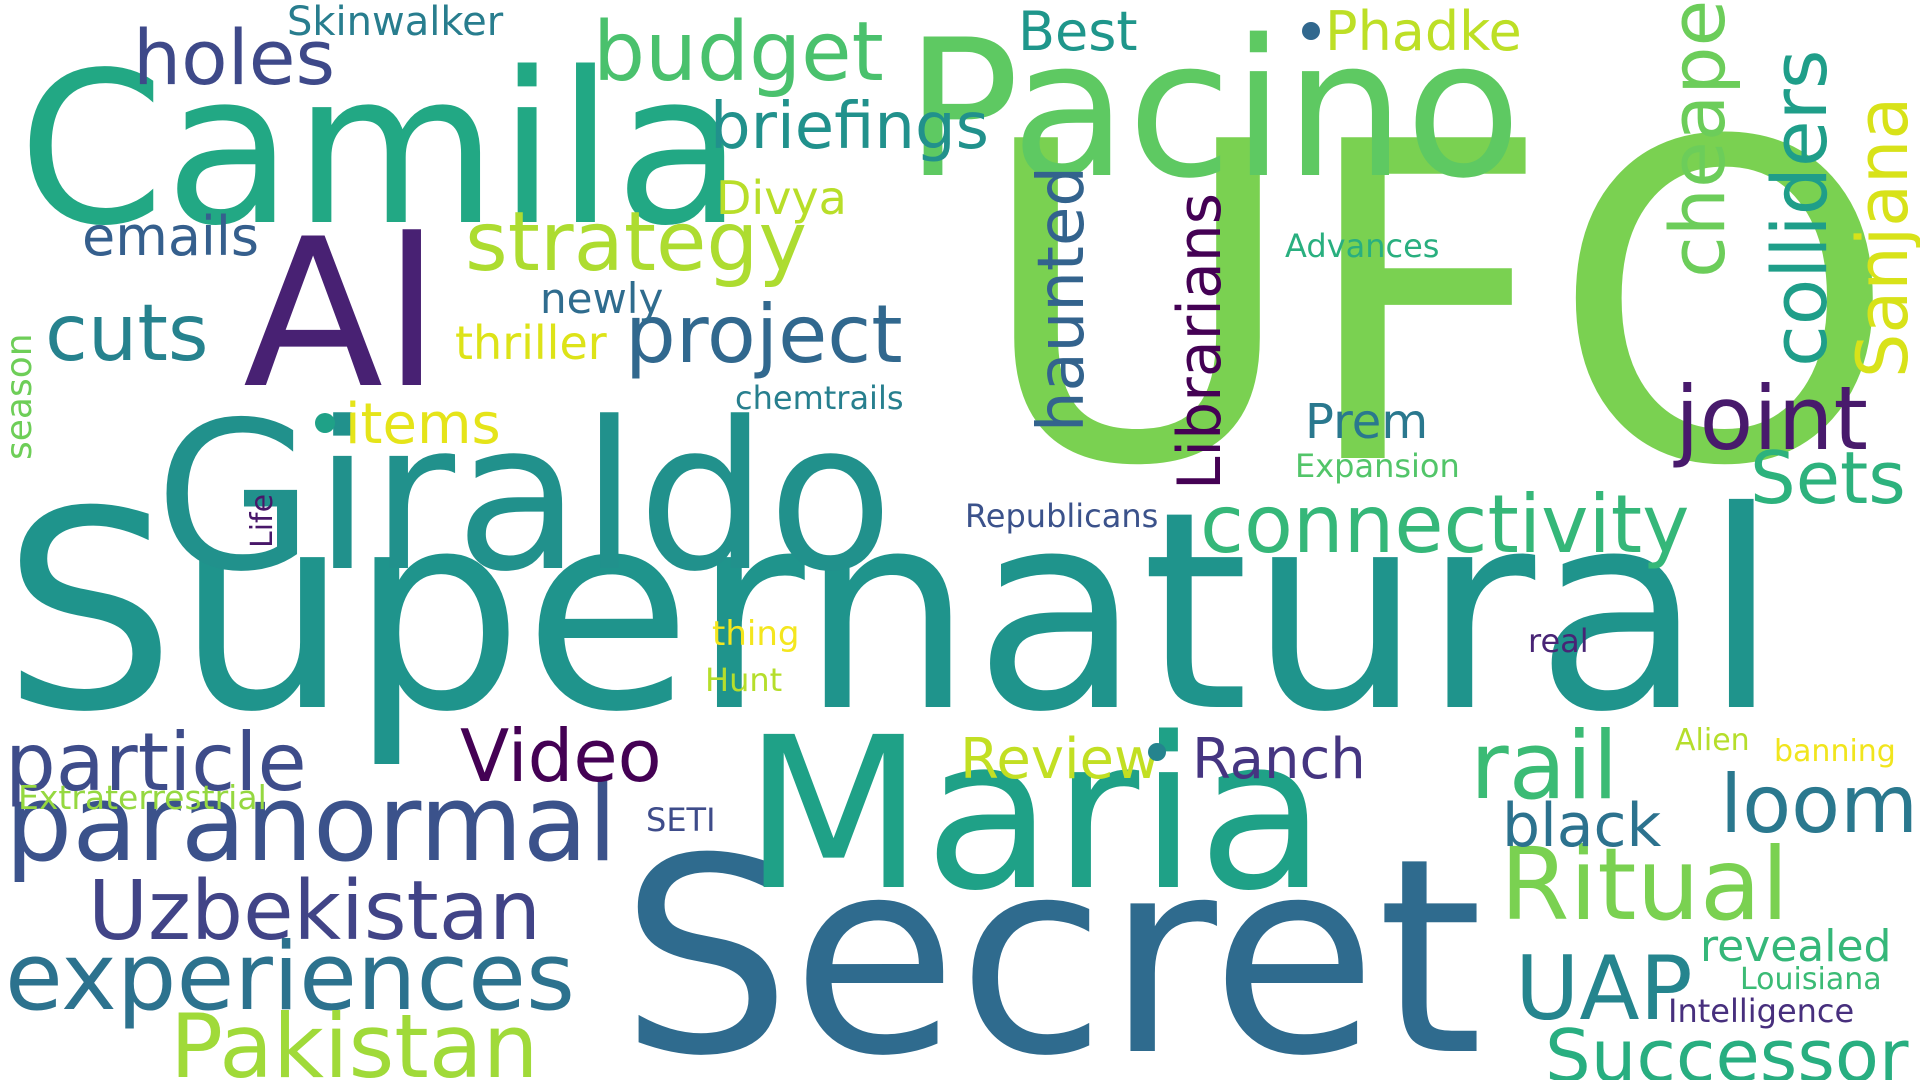 The width and height of the screenshot is (1920, 1080). Describe the element at coordinates (20, 396) in the screenshot. I see `word-season: season` at that location.